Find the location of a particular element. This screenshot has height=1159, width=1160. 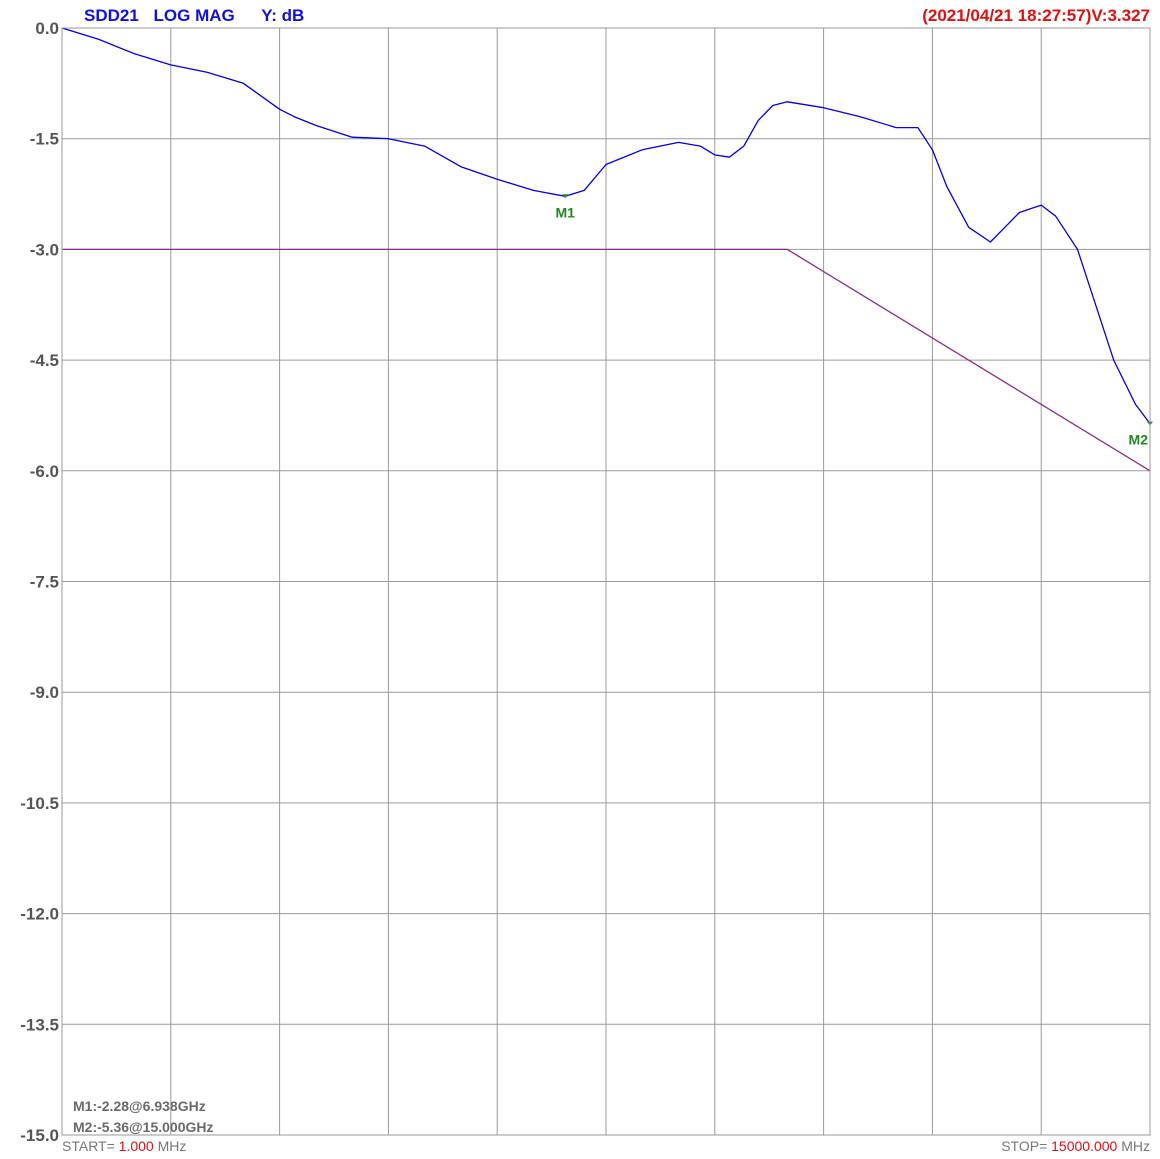

y-tick-label: -9.0 is located at coordinates (44, 692).